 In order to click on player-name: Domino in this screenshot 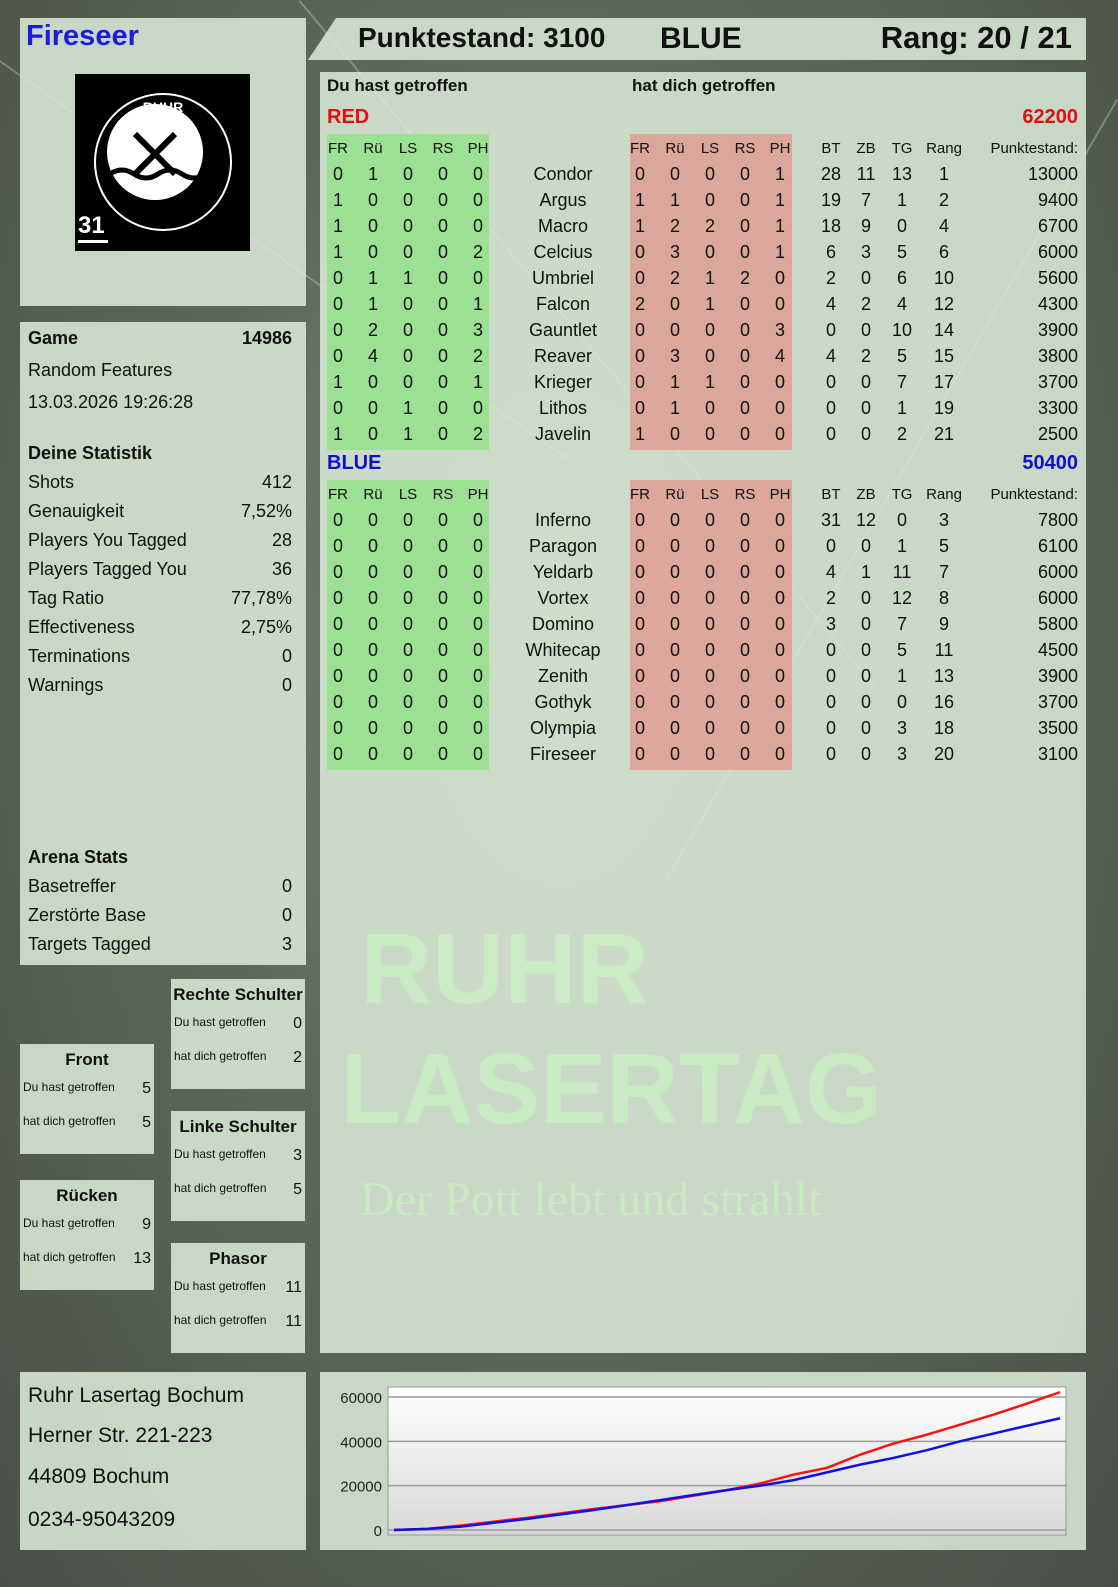, I will do `click(563, 624)`.